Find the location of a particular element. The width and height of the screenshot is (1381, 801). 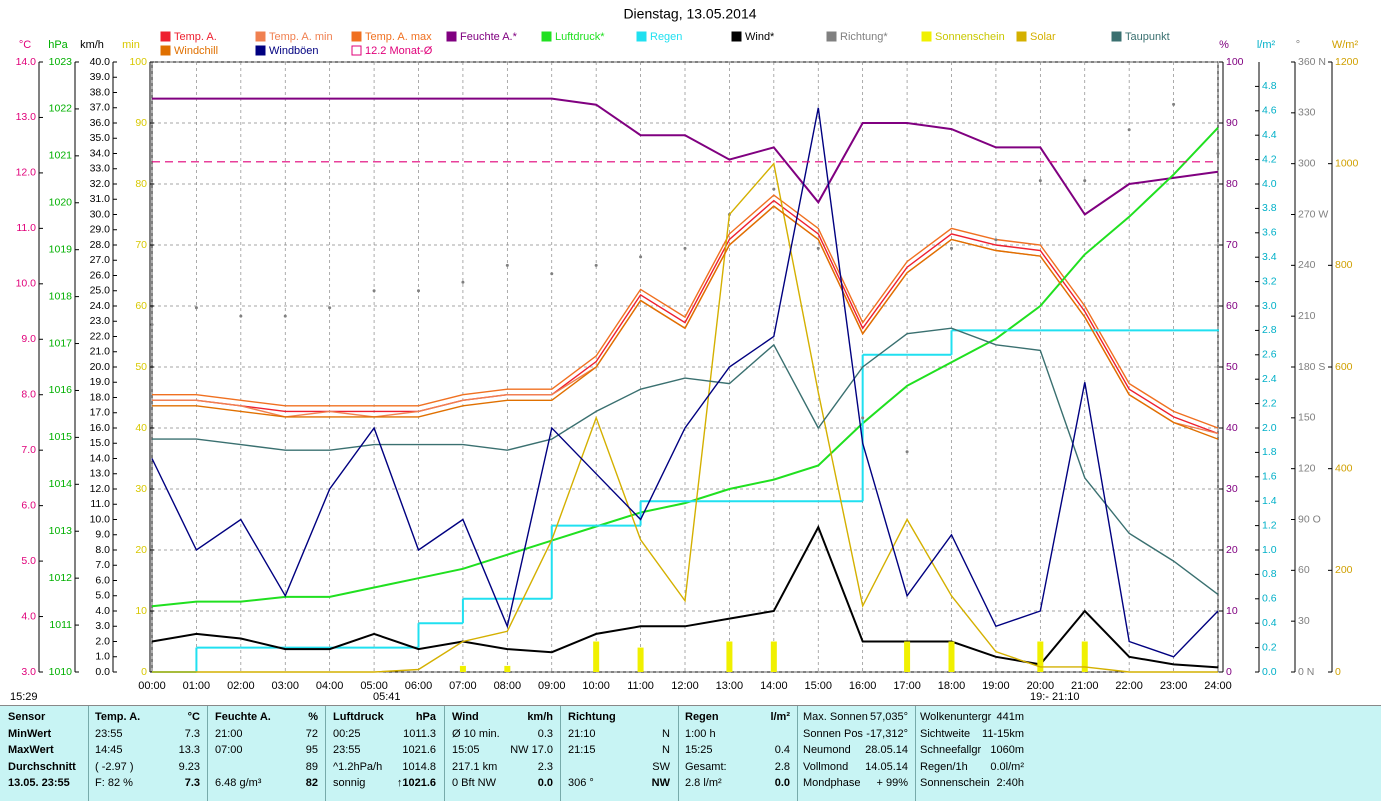

x-tick-label: 11:00 is located at coordinates (640, 686).